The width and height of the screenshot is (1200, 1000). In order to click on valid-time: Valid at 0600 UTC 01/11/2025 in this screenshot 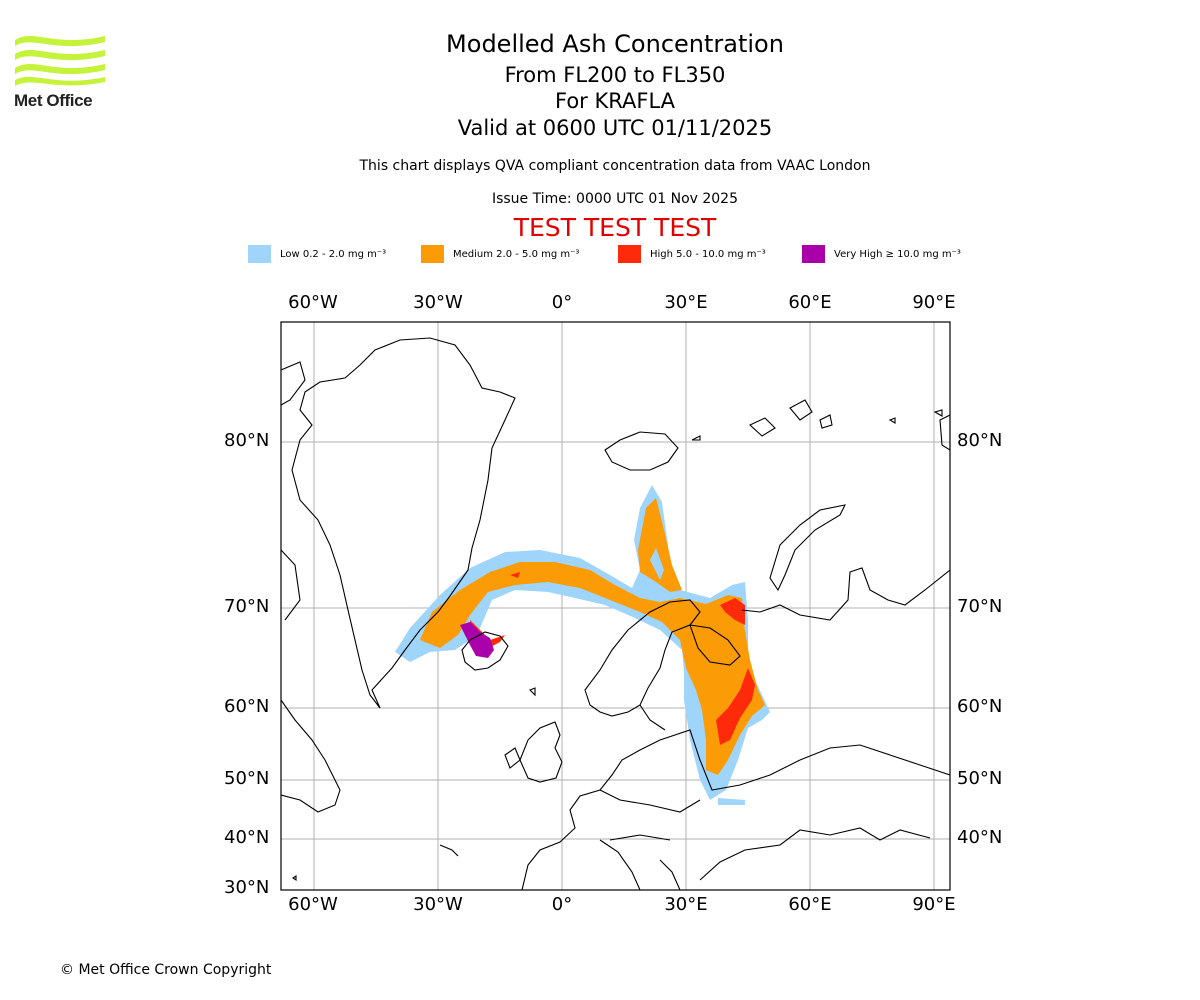, I will do `click(615, 128)`.